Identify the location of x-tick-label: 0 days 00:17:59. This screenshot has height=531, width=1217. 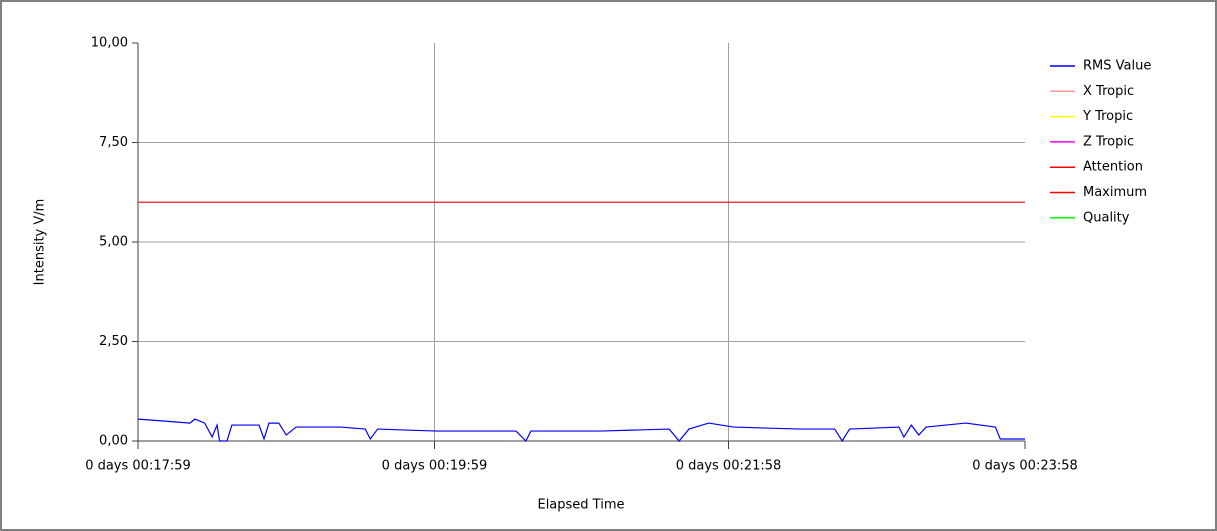
(138, 466).